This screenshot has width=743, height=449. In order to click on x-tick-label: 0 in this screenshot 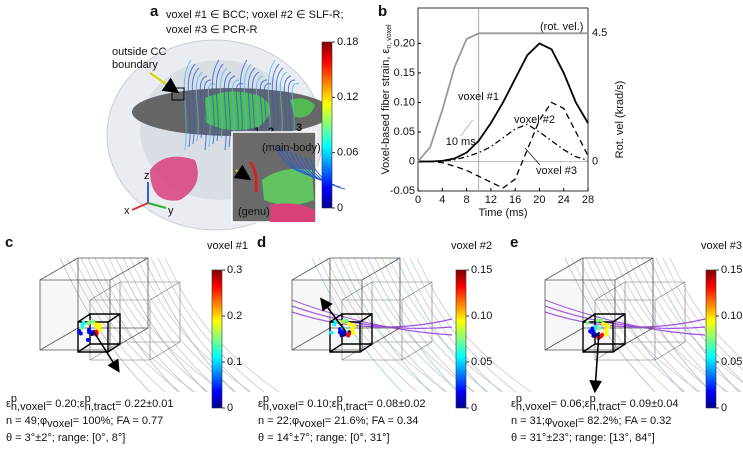, I will do `click(418, 200)`.